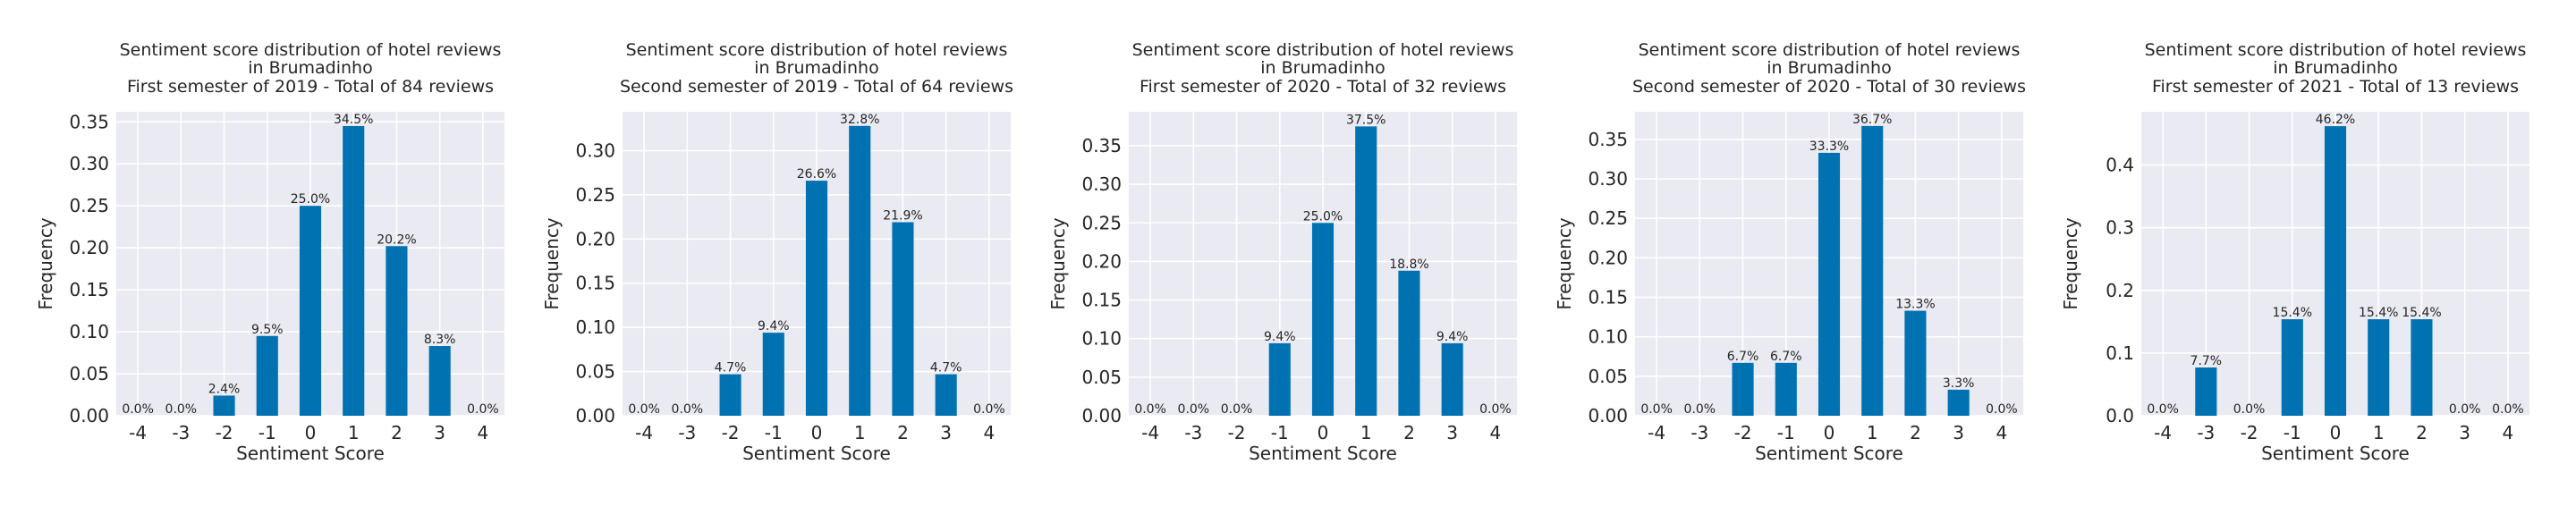  Describe the element at coordinates (2120, 228) in the screenshot. I see `y-tick-label: 0.3` at that location.